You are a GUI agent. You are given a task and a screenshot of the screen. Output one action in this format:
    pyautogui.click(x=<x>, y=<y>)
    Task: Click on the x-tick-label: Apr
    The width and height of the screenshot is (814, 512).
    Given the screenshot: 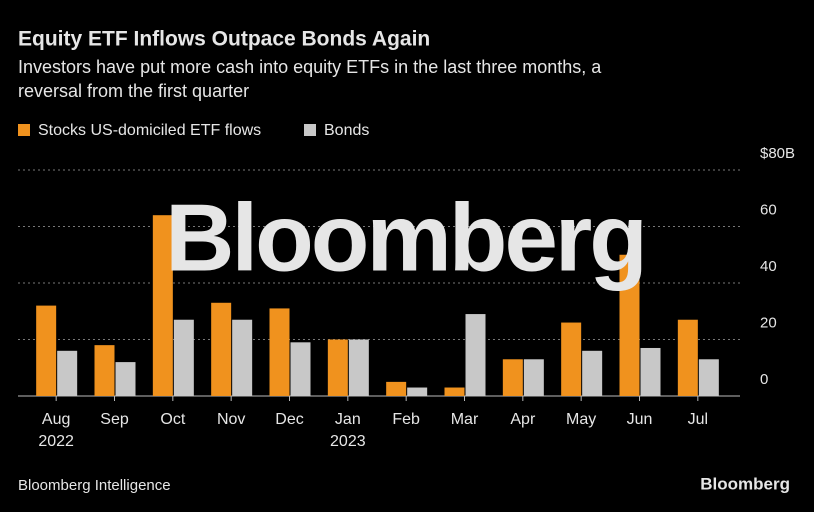 What is the action you would take?
    pyautogui.click(x=523, y=419)
    